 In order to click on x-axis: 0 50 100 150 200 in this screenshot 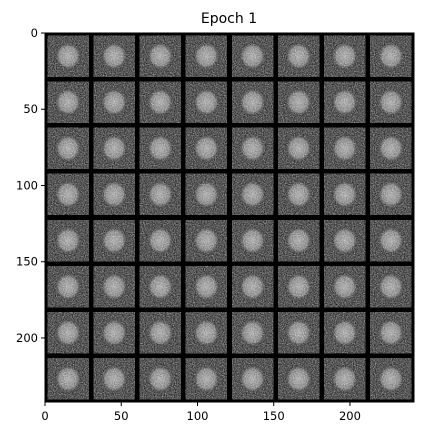, I will do `click(201, 412)`.